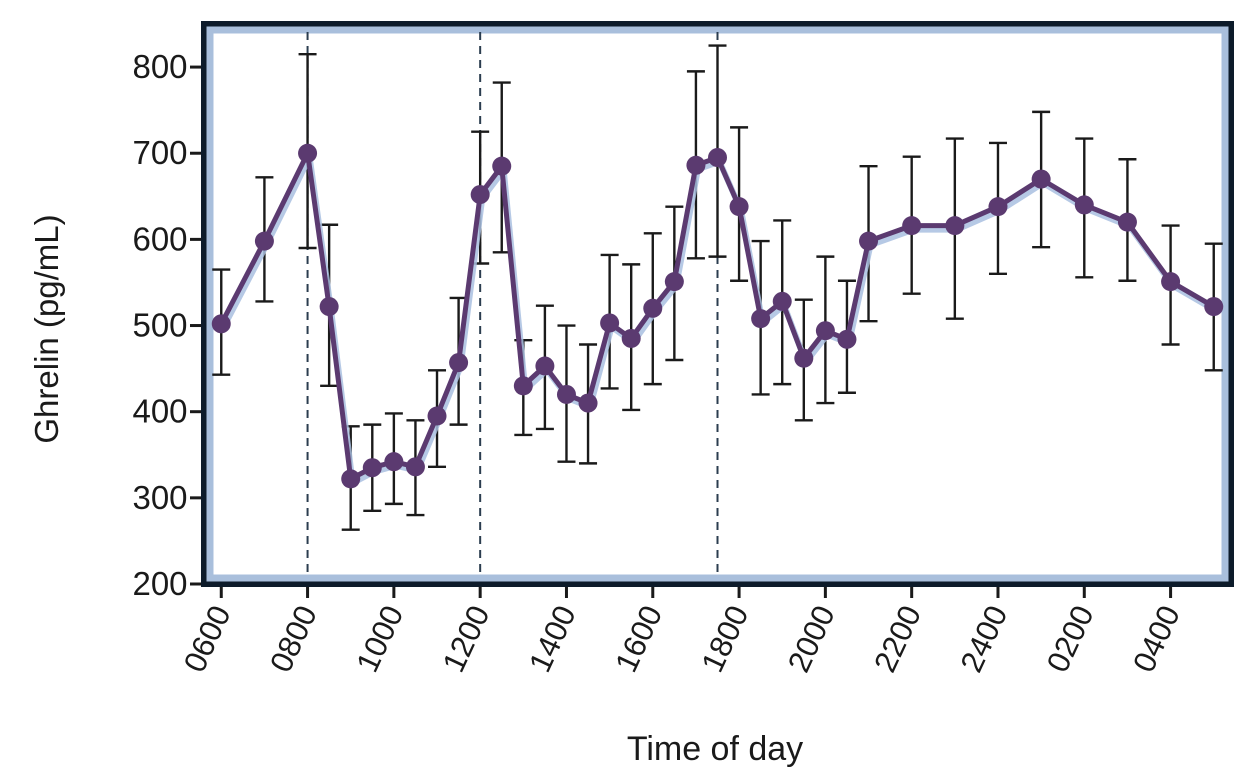 This screenshot has width=1260, height=780. Describe the element at coordinates (725, 638) in the screenshot. I see `x-tick-label-6: 1800` at that location.